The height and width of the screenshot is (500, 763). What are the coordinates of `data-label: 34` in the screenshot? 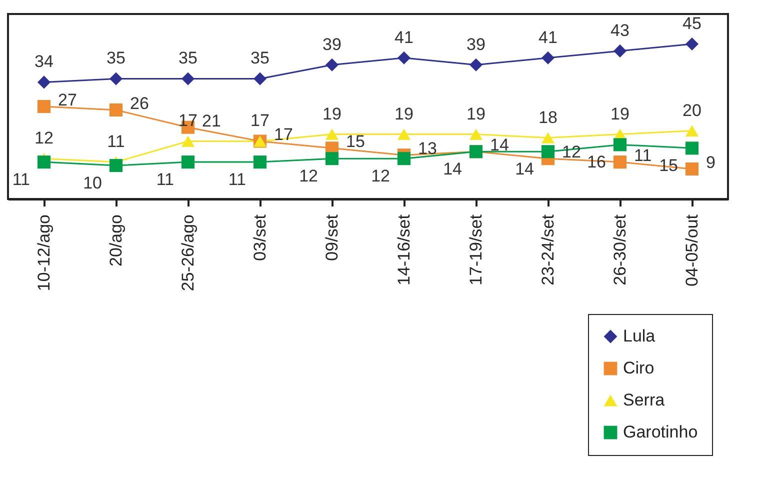 It's located at (44, 62).